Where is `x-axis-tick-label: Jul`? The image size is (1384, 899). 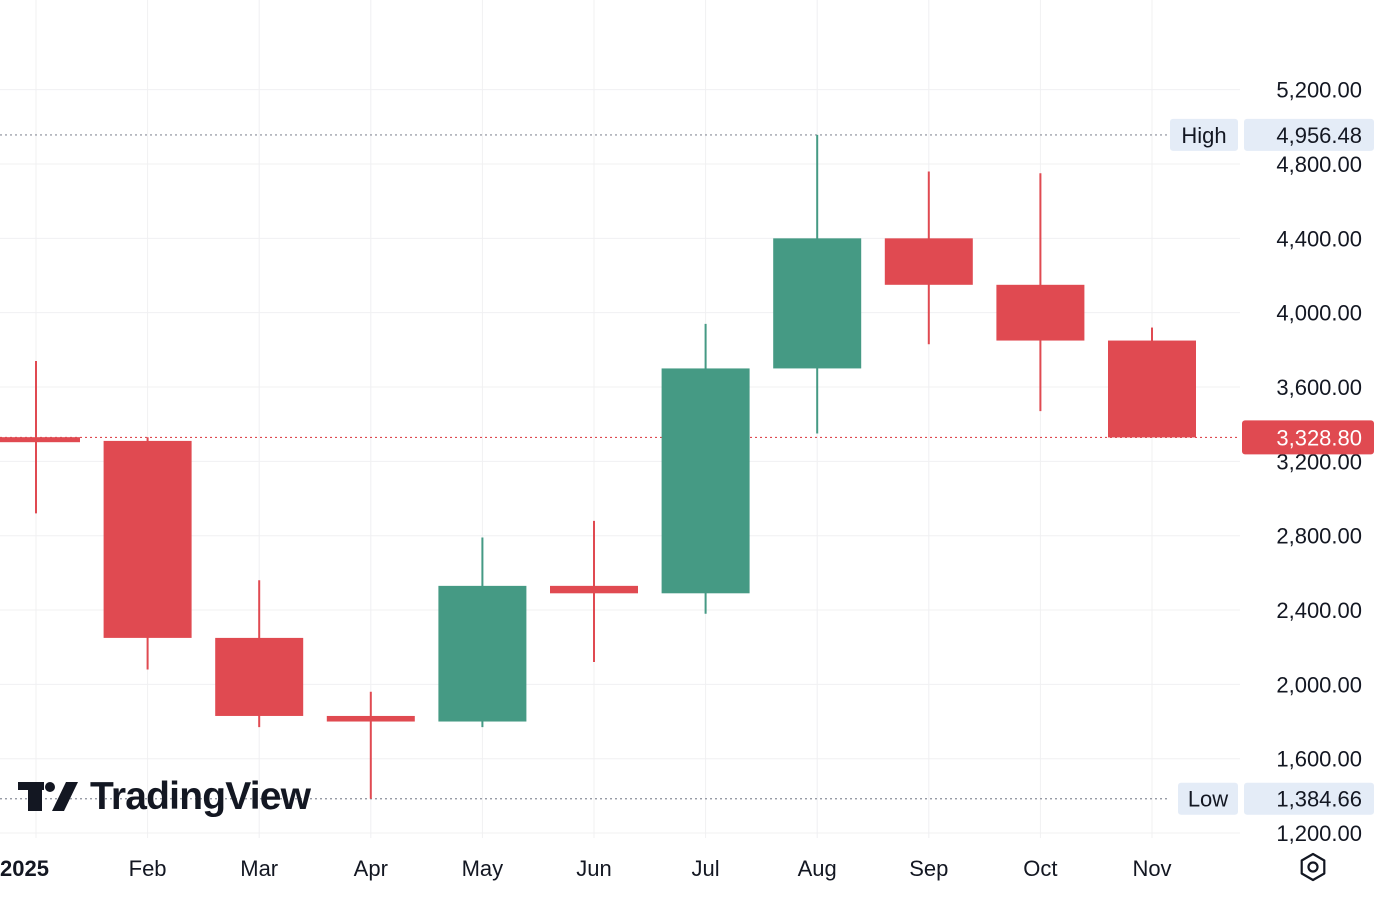
x-axis-tick-label: Jul is located at coordinates (706, 868).